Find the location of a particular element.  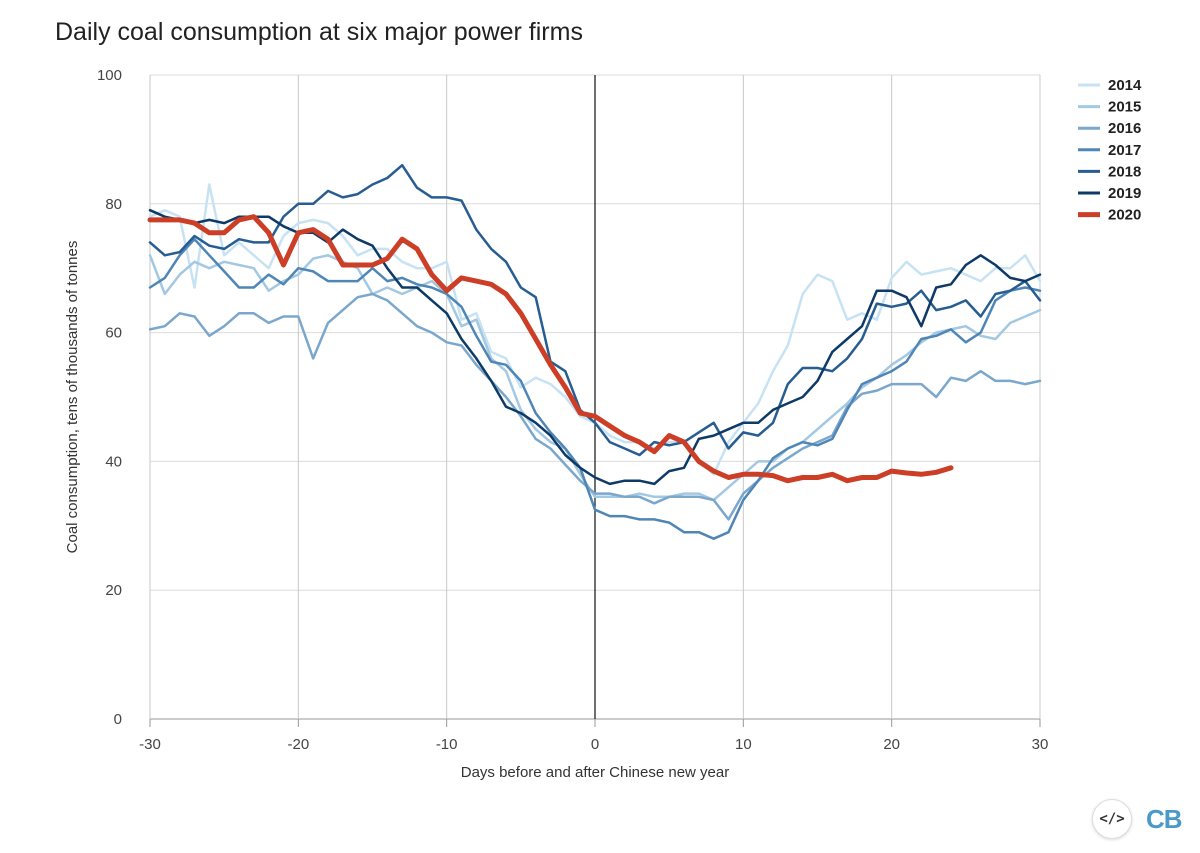

legend-label-2018: 2018 is located at coordinates (1124, 171).